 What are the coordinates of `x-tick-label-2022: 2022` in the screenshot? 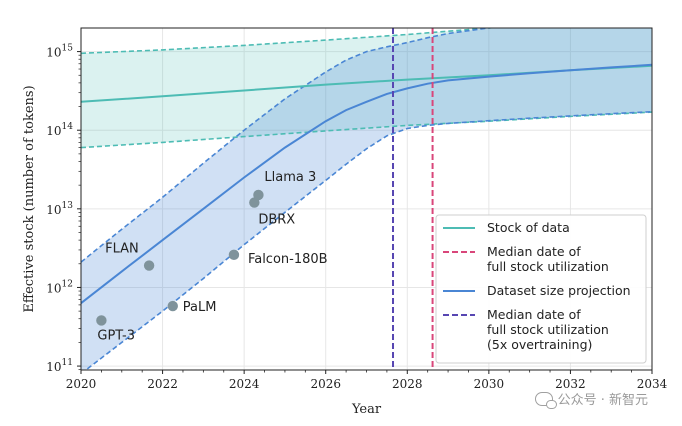 It's located at (162, 384).